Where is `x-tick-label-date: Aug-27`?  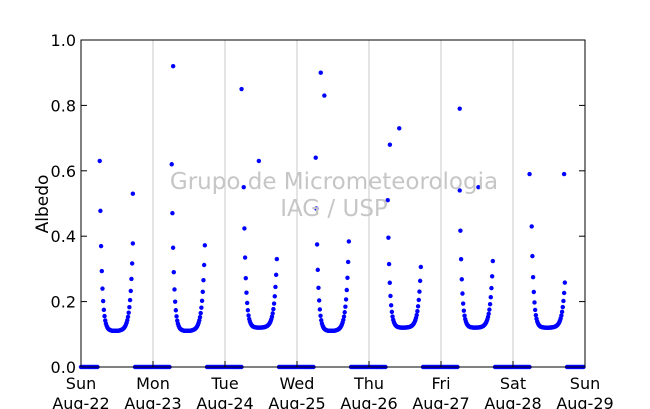
x-tick-label-date: Aug-27 is located at coordinates (440, 401).